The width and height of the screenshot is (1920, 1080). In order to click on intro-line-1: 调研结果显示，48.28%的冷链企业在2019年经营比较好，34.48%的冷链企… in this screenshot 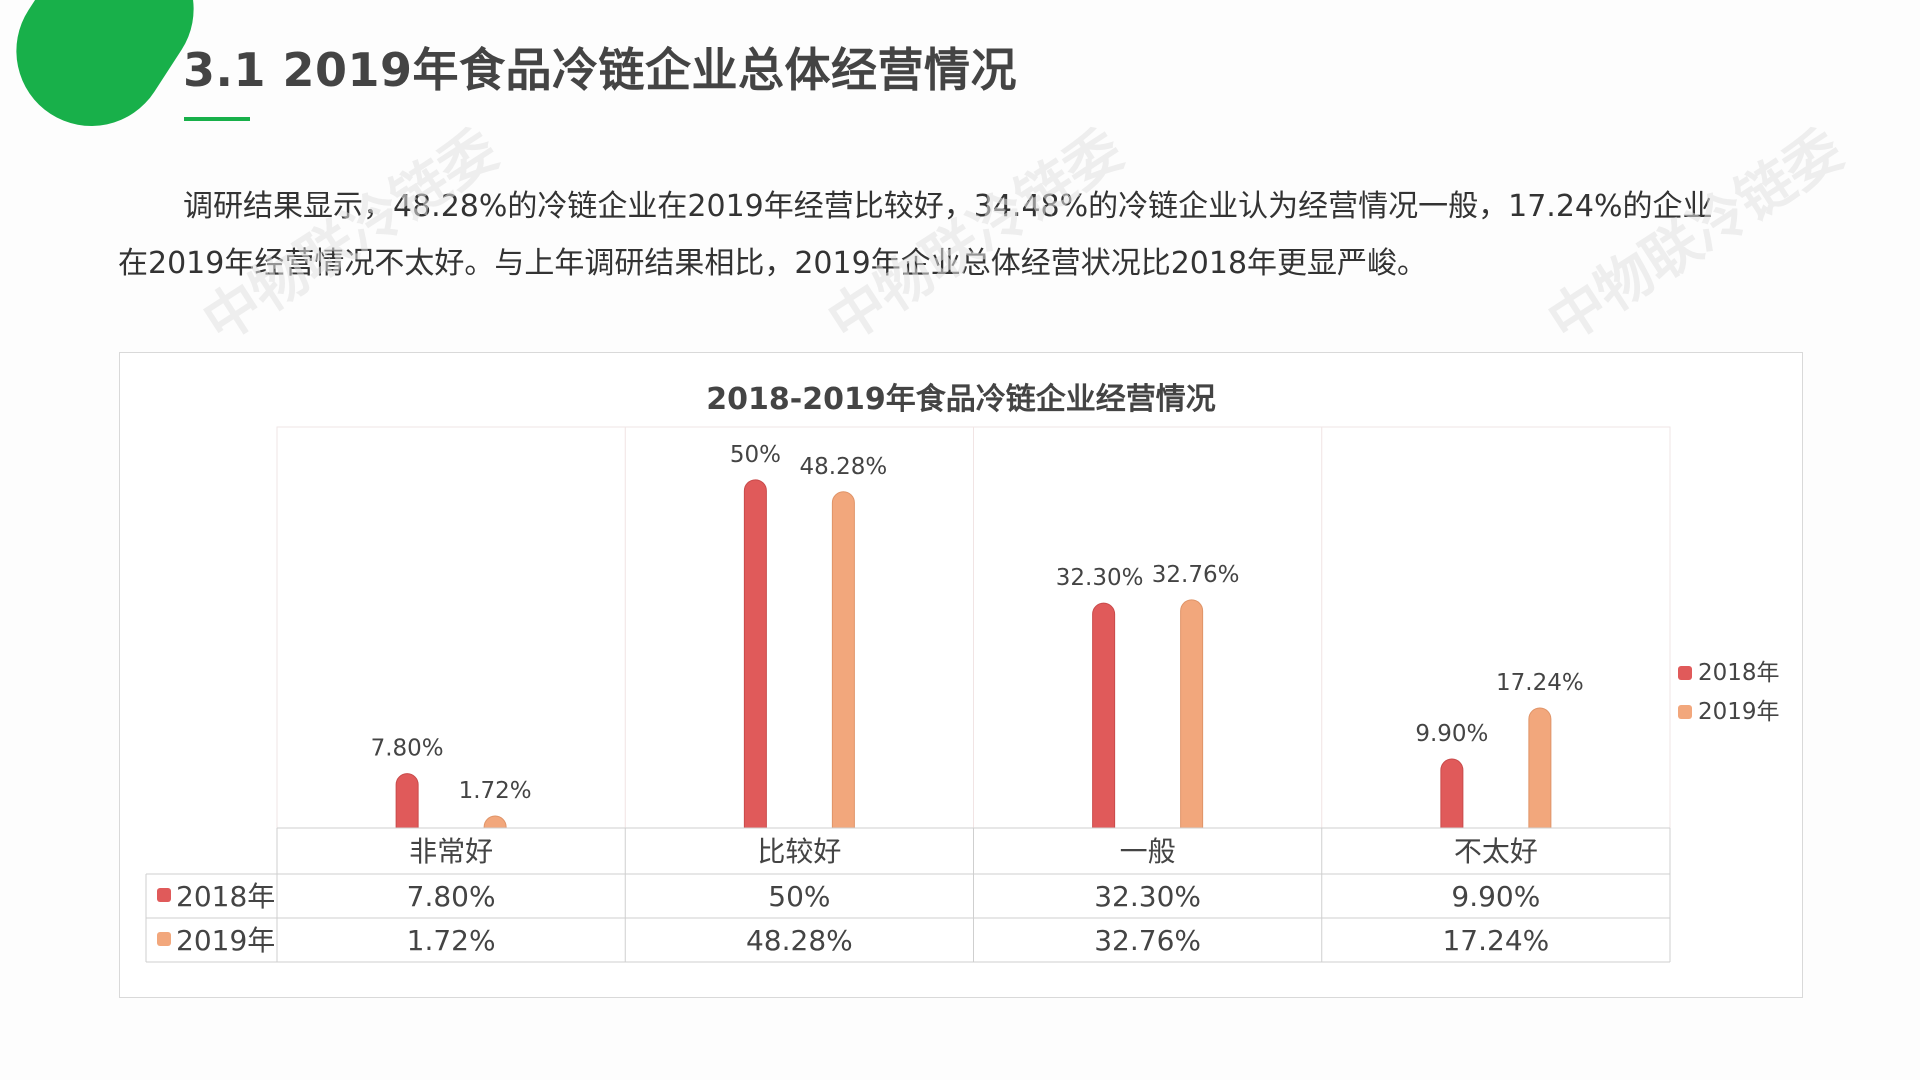, I will do `click(948, 206)`.